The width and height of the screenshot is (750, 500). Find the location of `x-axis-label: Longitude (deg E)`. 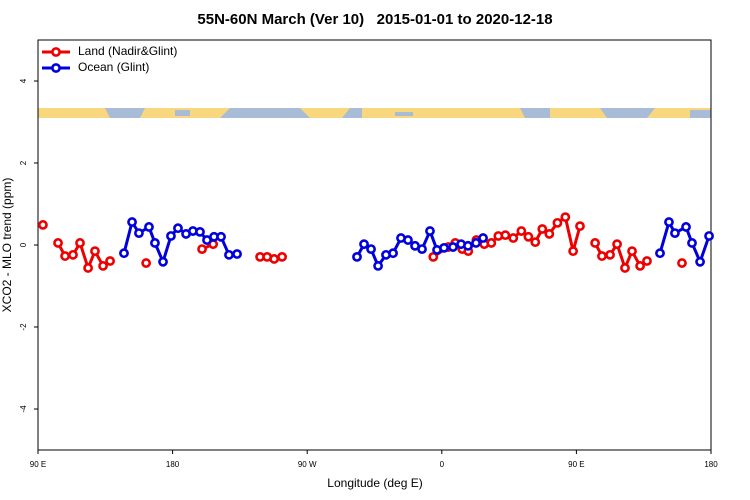

x-axis-label: Longitude (deg E) is located at coordinates (374, 483).